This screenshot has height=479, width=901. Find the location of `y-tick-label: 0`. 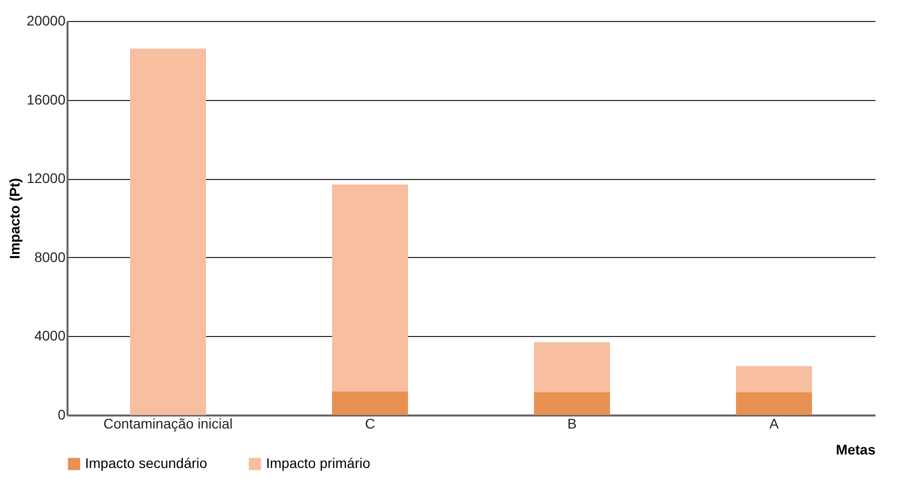

y-tick-label: 0 is located at coordinates (62, 414).